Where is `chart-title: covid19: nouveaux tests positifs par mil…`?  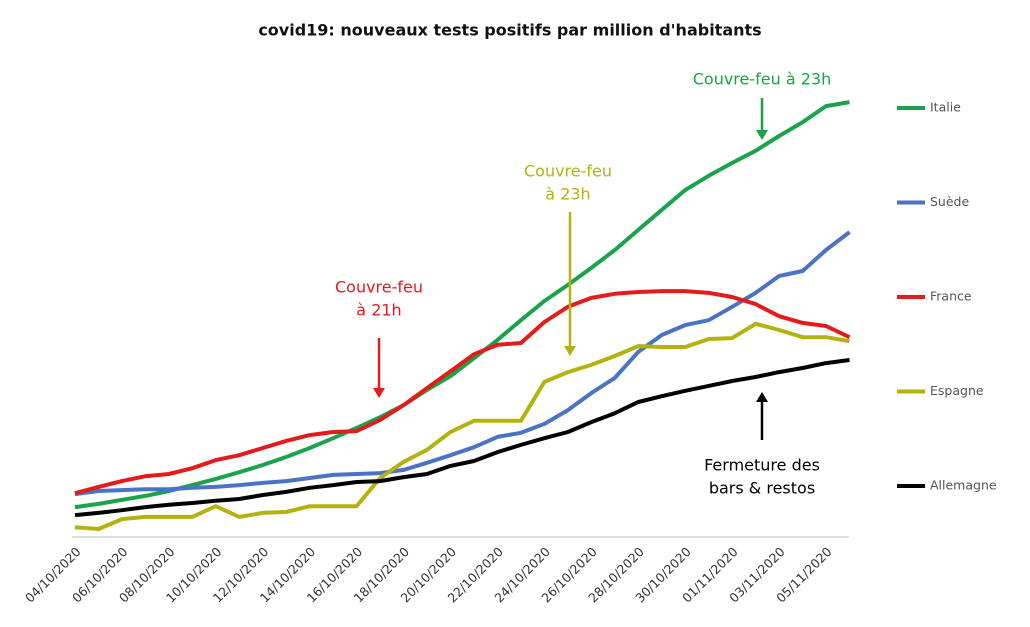
chart-title: covid19: nouveaux tests positifs par mil… is located at coordinates (509, 30).